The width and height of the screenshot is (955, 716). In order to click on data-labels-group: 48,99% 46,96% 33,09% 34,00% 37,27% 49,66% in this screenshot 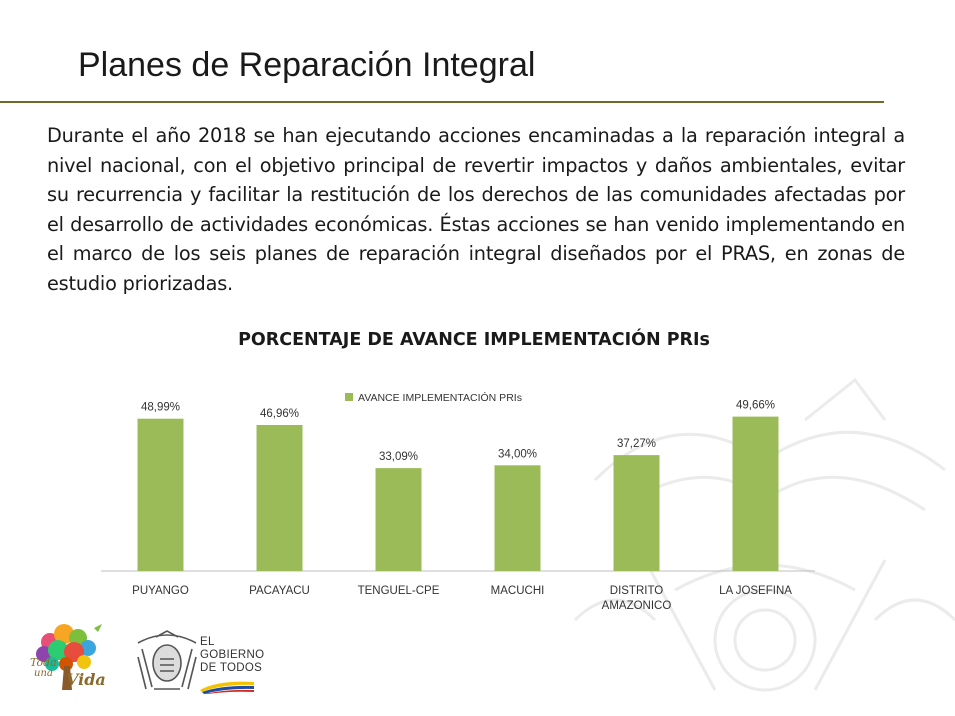, I will do `click(458, 432)`.